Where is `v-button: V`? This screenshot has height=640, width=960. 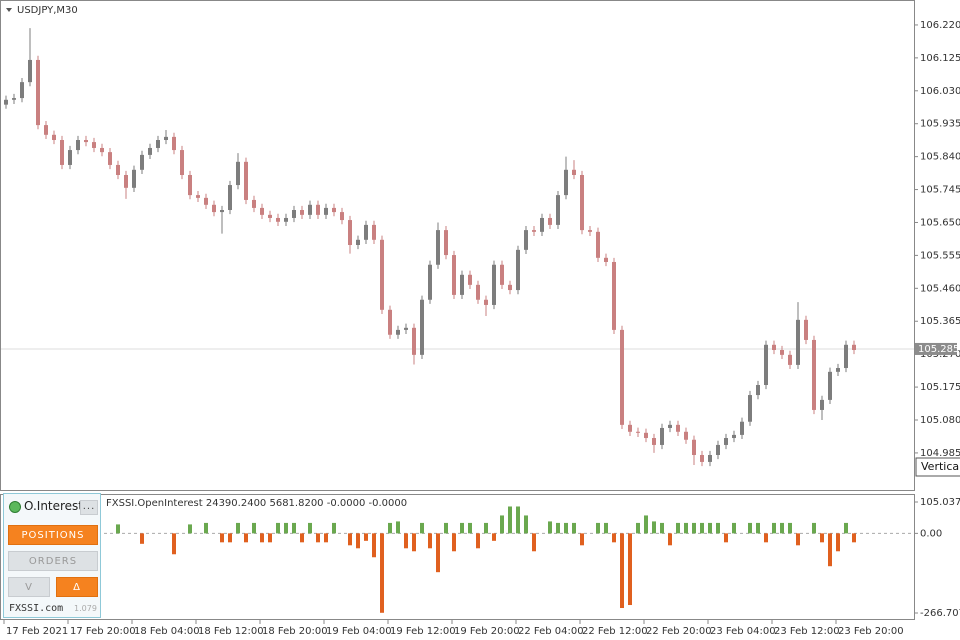
v-button: V is located at coordinates (29, 587).